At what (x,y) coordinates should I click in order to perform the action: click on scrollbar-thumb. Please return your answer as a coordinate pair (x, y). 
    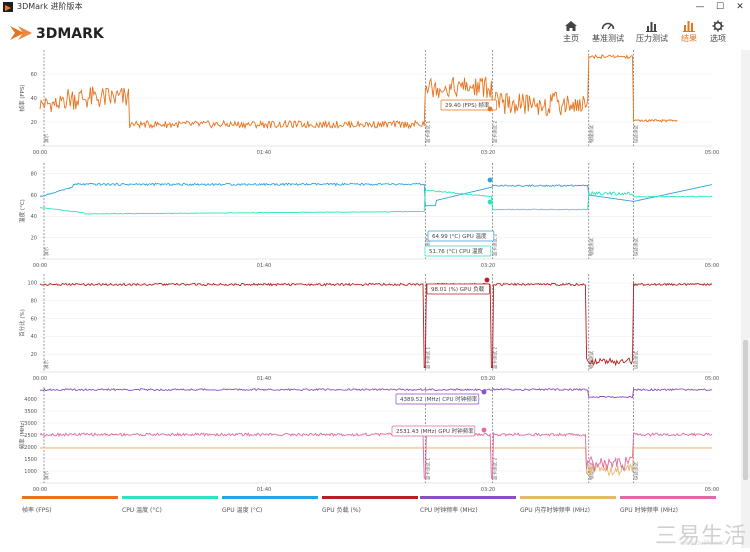
    Looking at the image, I should click on (745, 410).